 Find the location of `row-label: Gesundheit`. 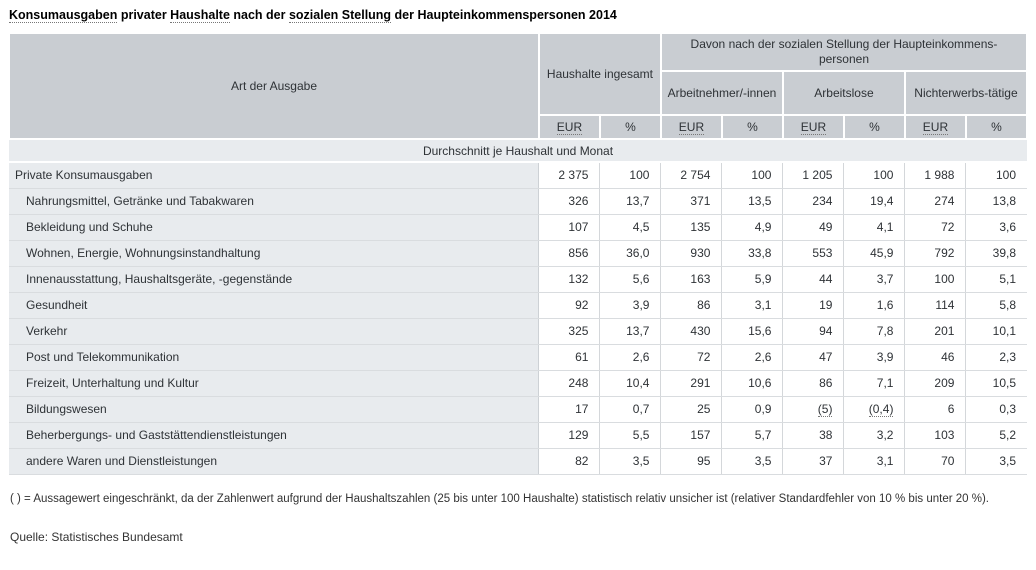

row-label: Gesundheit is located at coordinates (274, 305).